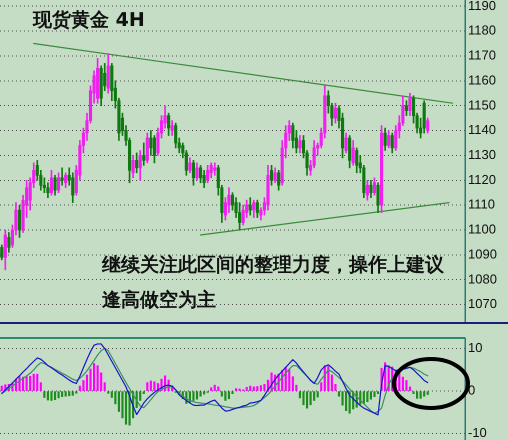 This screenshot has width=508, height=440. I want to click on y-tick-label: 1160, so click(482, 80).